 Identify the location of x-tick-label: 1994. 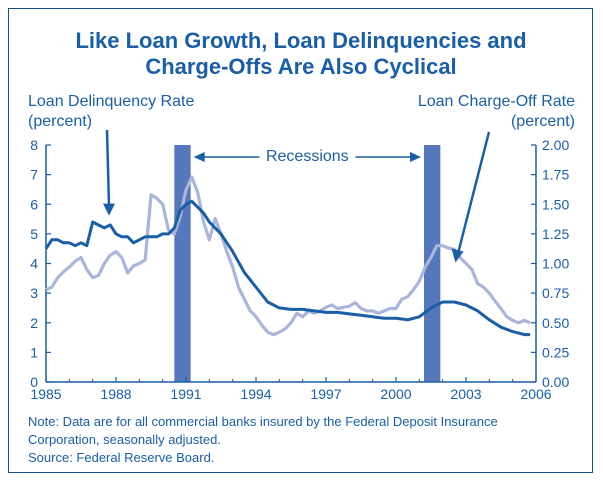
(255, 394).